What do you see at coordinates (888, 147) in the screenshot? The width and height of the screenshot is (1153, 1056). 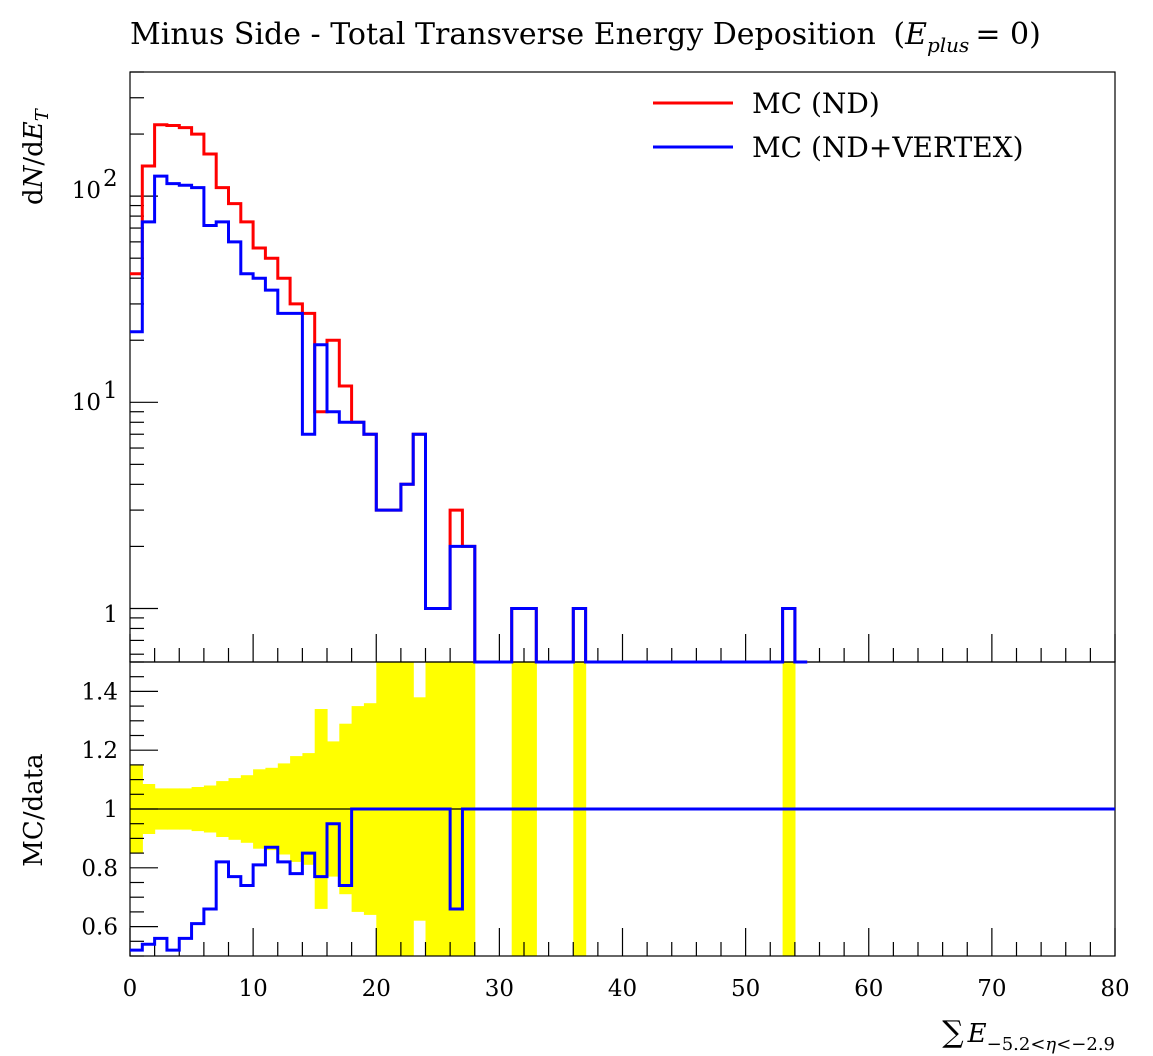 I see `legend-label-mc-nd-vertex: MC (ND+VERTEX)` at bounding box center [888, 147].